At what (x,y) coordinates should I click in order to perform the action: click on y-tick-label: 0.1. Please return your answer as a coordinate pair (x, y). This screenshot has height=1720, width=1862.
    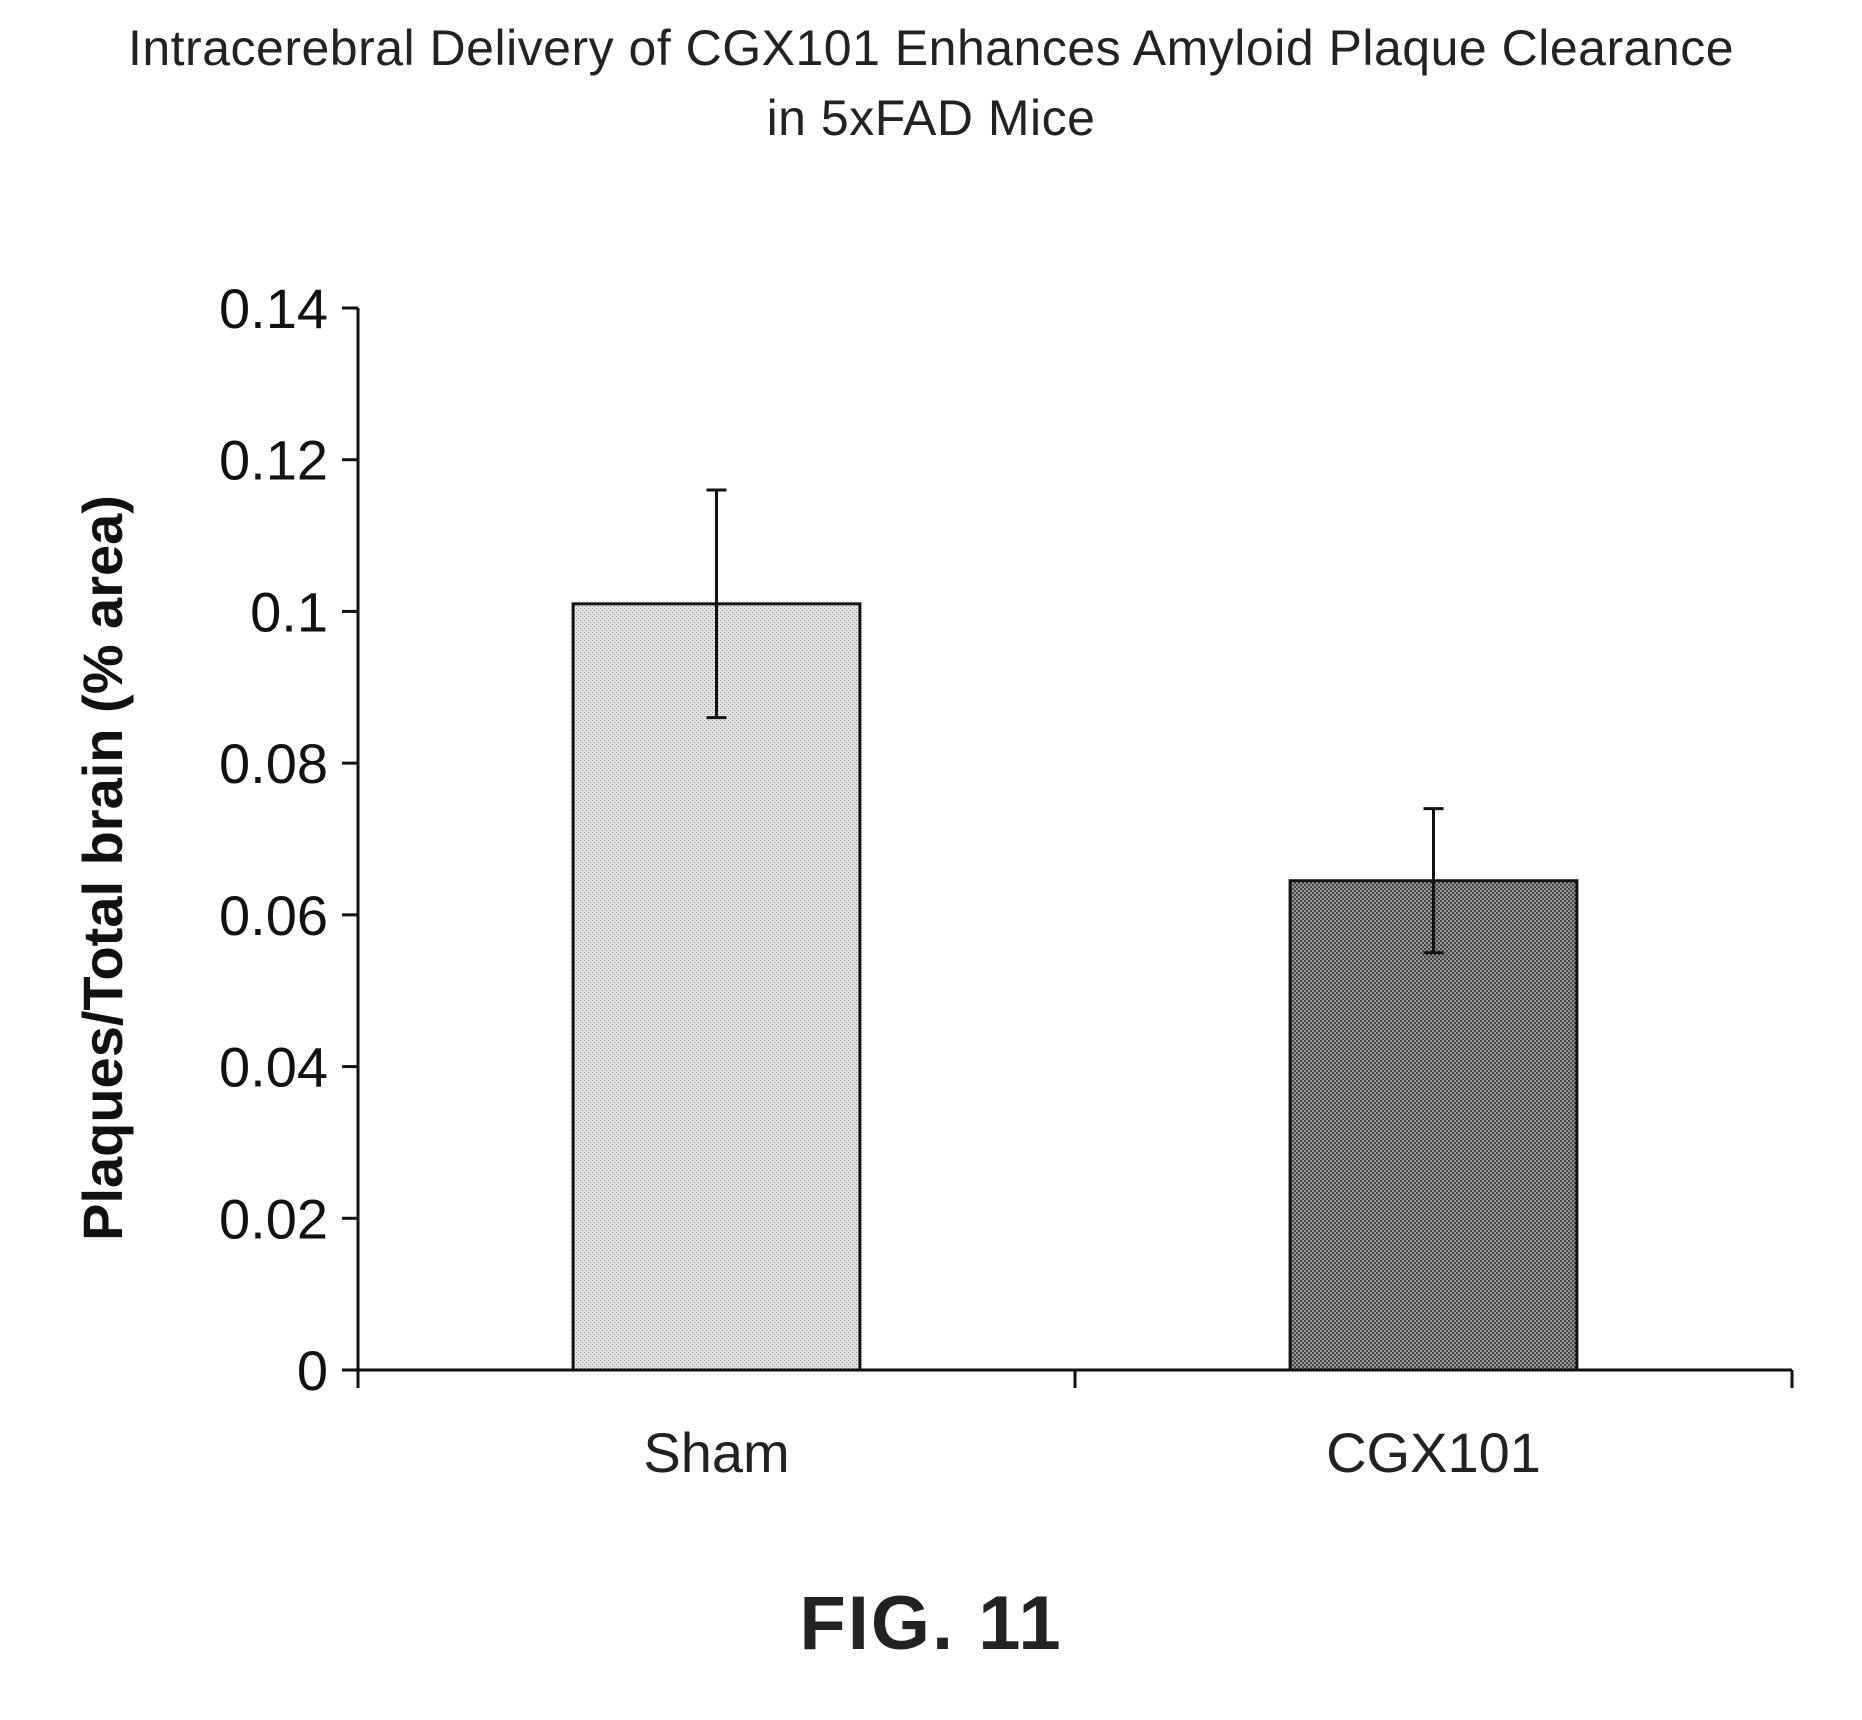
    Looking at the image, I should click on (289, 611).